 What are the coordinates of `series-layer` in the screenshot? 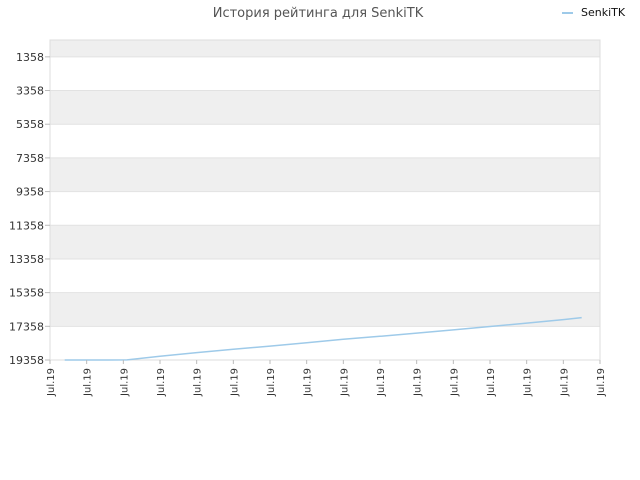 It's located at (323, 338).